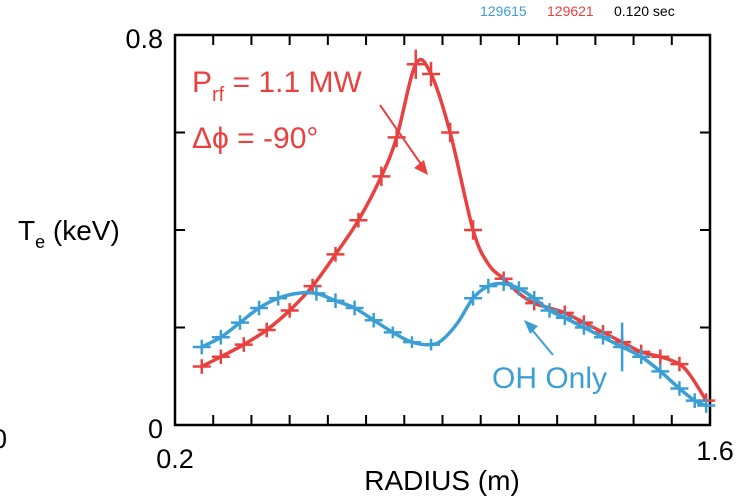  What do you see at coordinates (715, 451) in the screenshot?
I see `x-tick-label-right: 1.6` at bounding box center [715, 451].